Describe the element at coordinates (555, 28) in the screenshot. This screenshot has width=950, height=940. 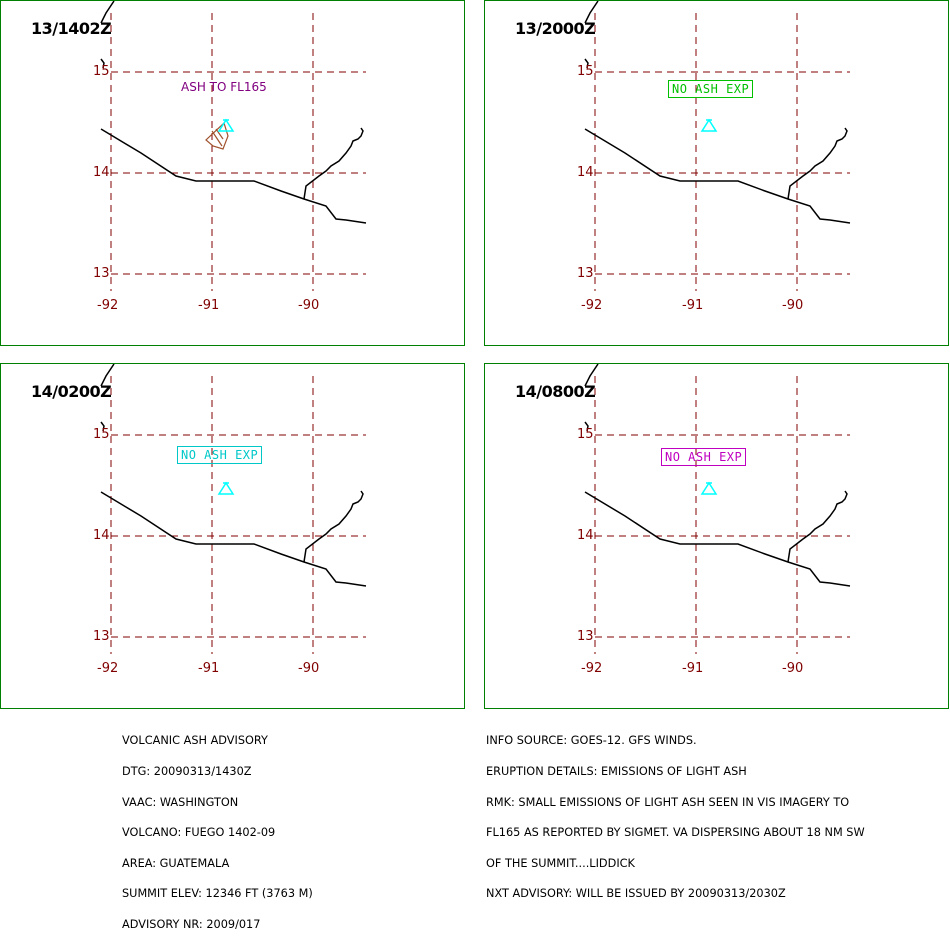
I see `panel-time: 13/2000Z` at that location.